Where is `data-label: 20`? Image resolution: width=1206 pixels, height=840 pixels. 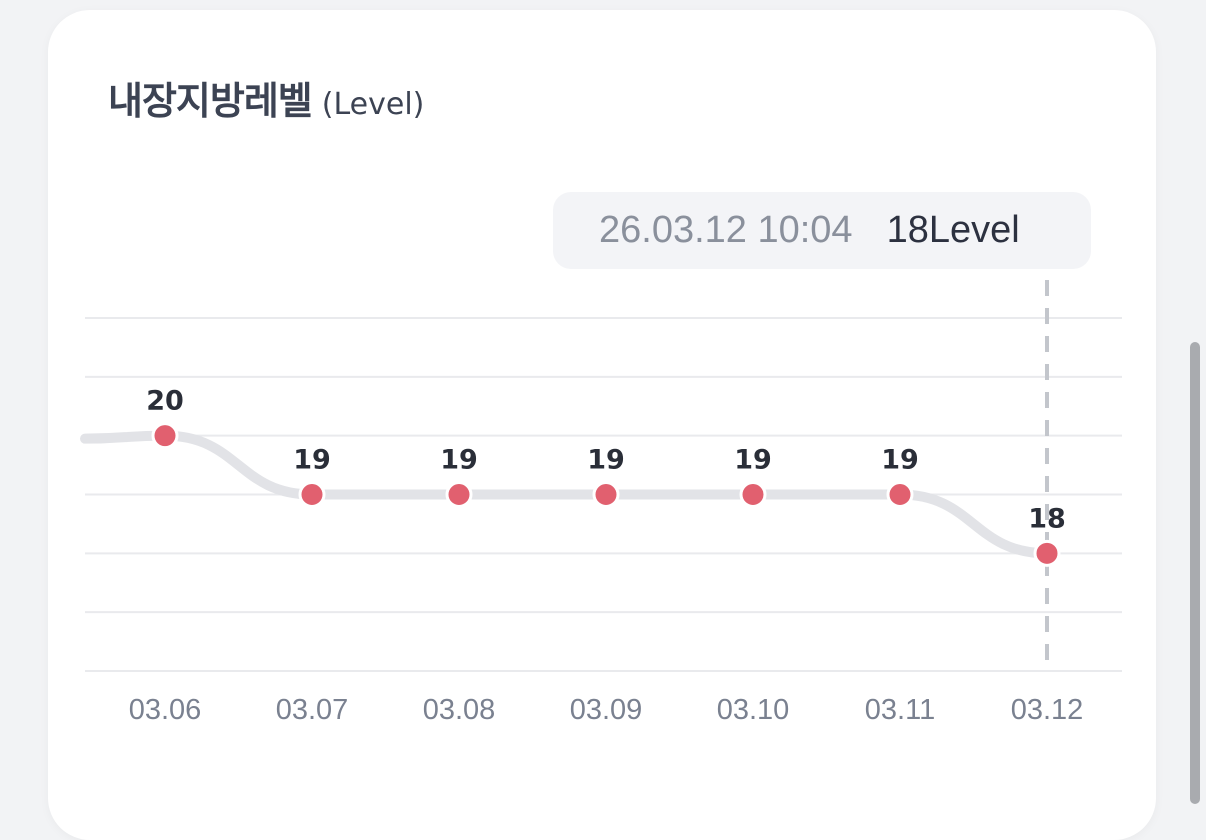
data-label: 20 is located at coordinates (165, 401).